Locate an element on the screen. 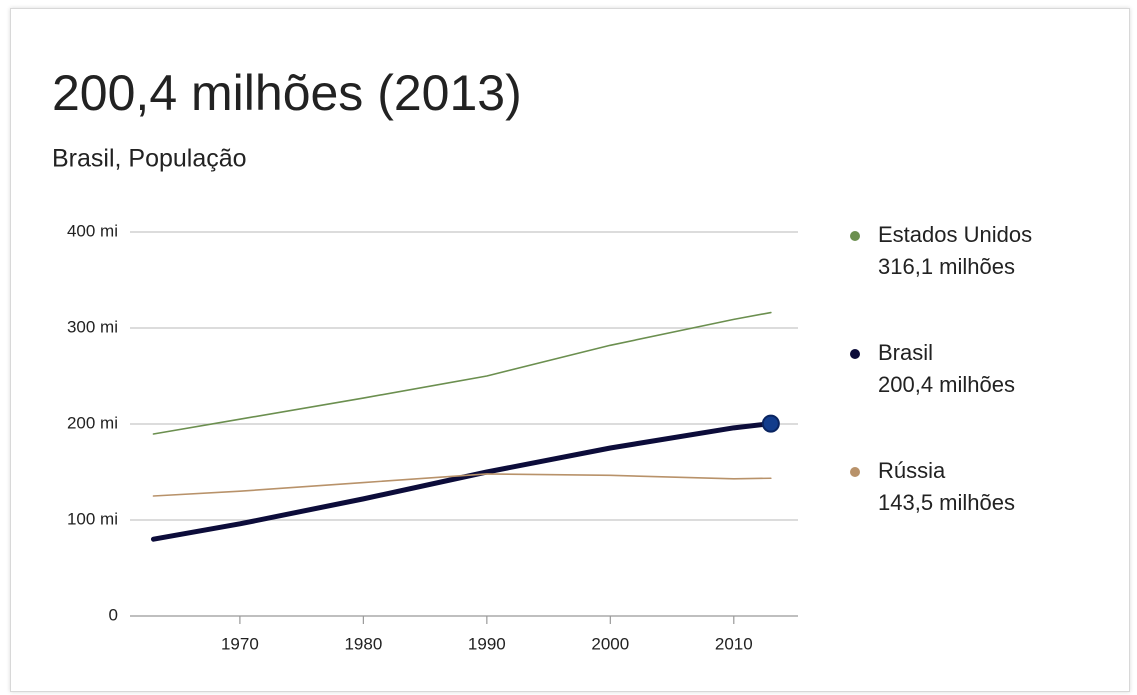  legend-value: 143,5 milhões is located at coordinates (946, 502).